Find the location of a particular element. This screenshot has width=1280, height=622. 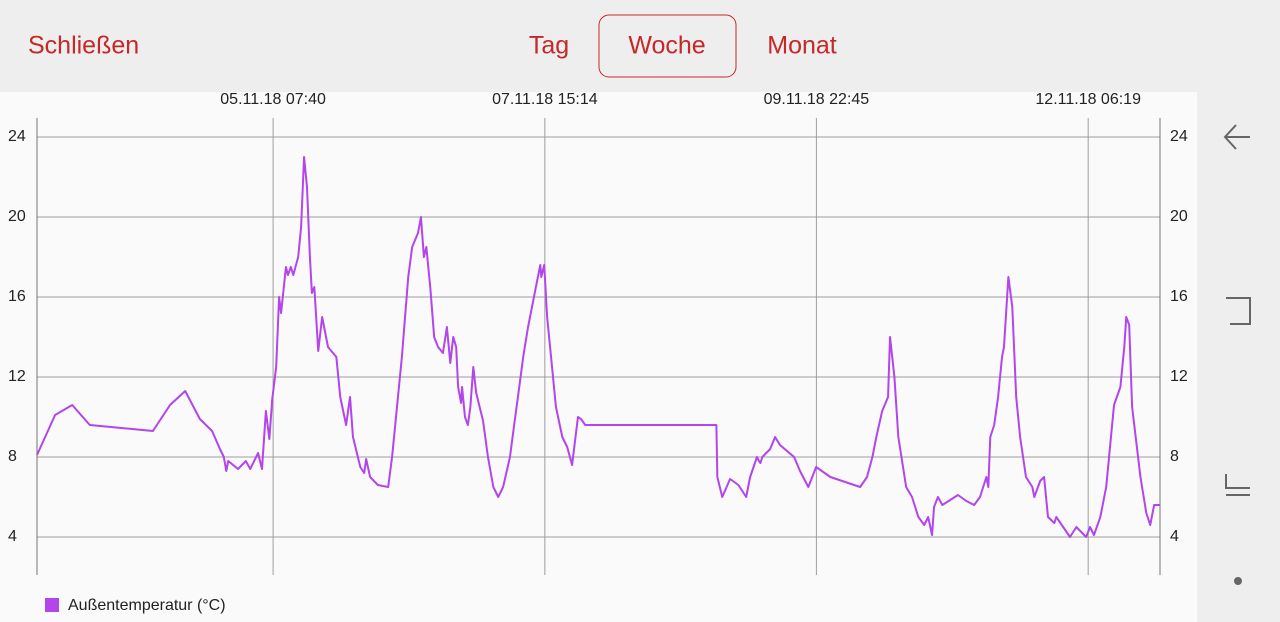

y-tick-label: 8 is located at coordinates (12, 456).